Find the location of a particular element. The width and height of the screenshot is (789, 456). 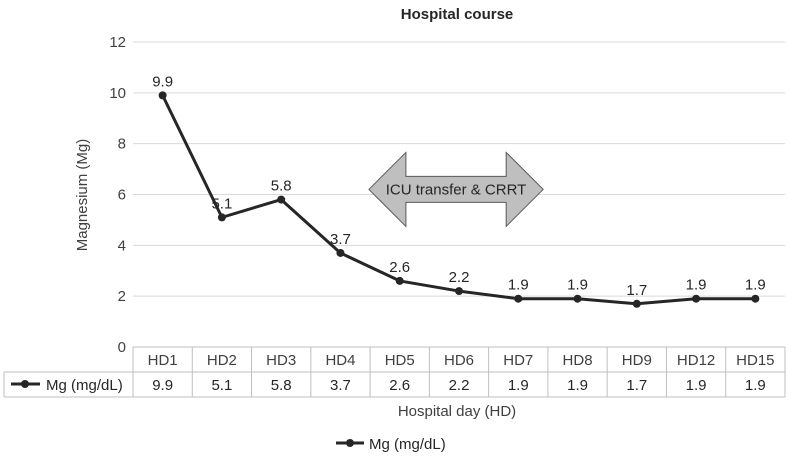

legend: Mg (mg/dL) is located at coordinates (391, 444).